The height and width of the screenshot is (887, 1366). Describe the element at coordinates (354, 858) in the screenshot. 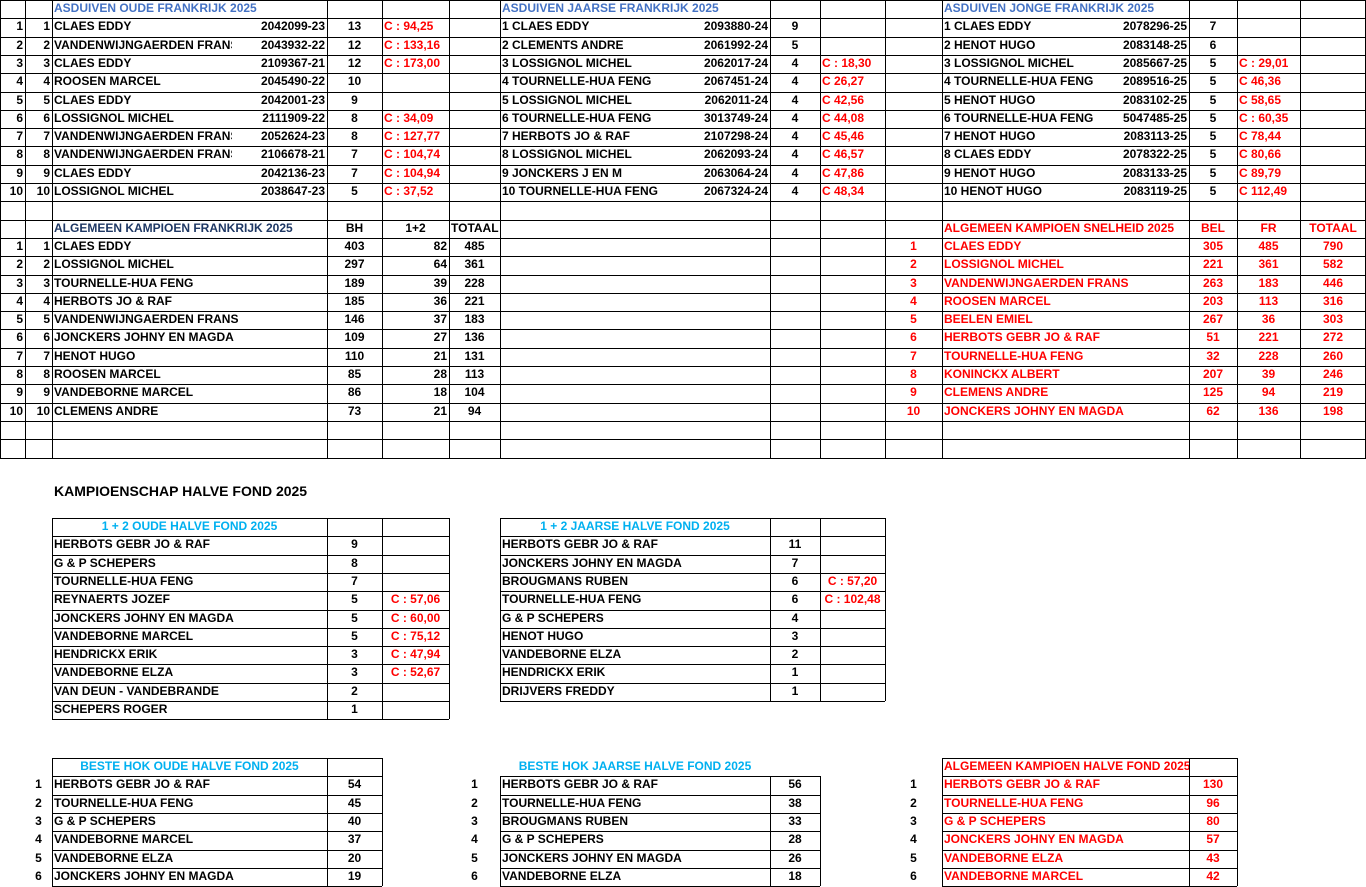

I see `points: 20` at that location.